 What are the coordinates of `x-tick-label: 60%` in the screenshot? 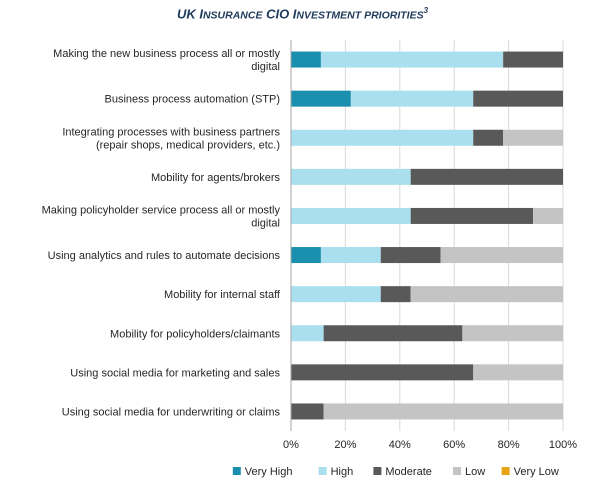 It's located at (454, 445).